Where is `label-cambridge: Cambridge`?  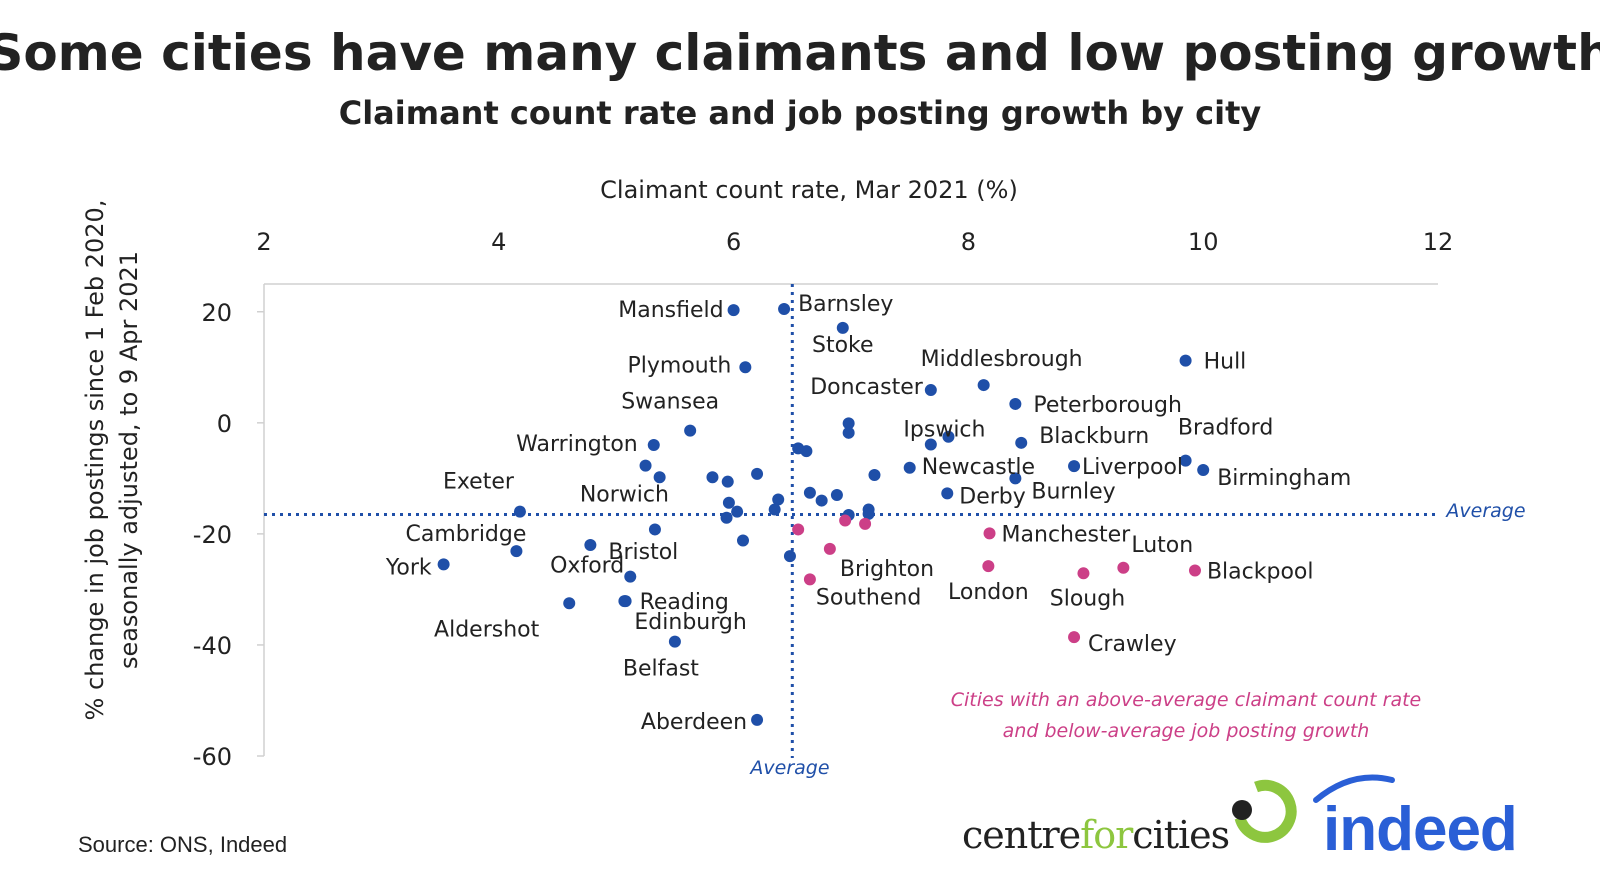 label-cambridge: Cambridge is located at coordinates (466, 534).